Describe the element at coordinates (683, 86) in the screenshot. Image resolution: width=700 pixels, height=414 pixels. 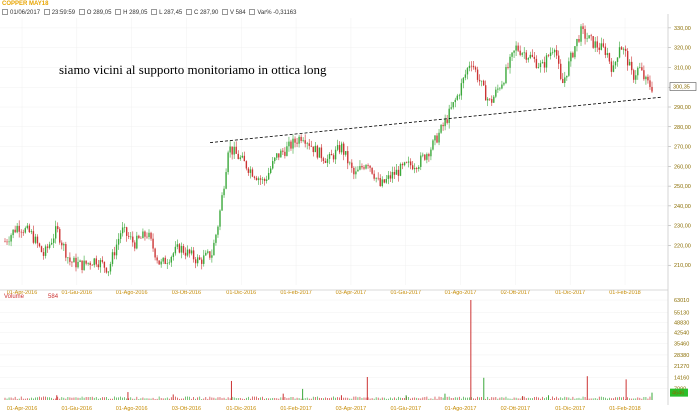
I see `last-price-box` at that location.